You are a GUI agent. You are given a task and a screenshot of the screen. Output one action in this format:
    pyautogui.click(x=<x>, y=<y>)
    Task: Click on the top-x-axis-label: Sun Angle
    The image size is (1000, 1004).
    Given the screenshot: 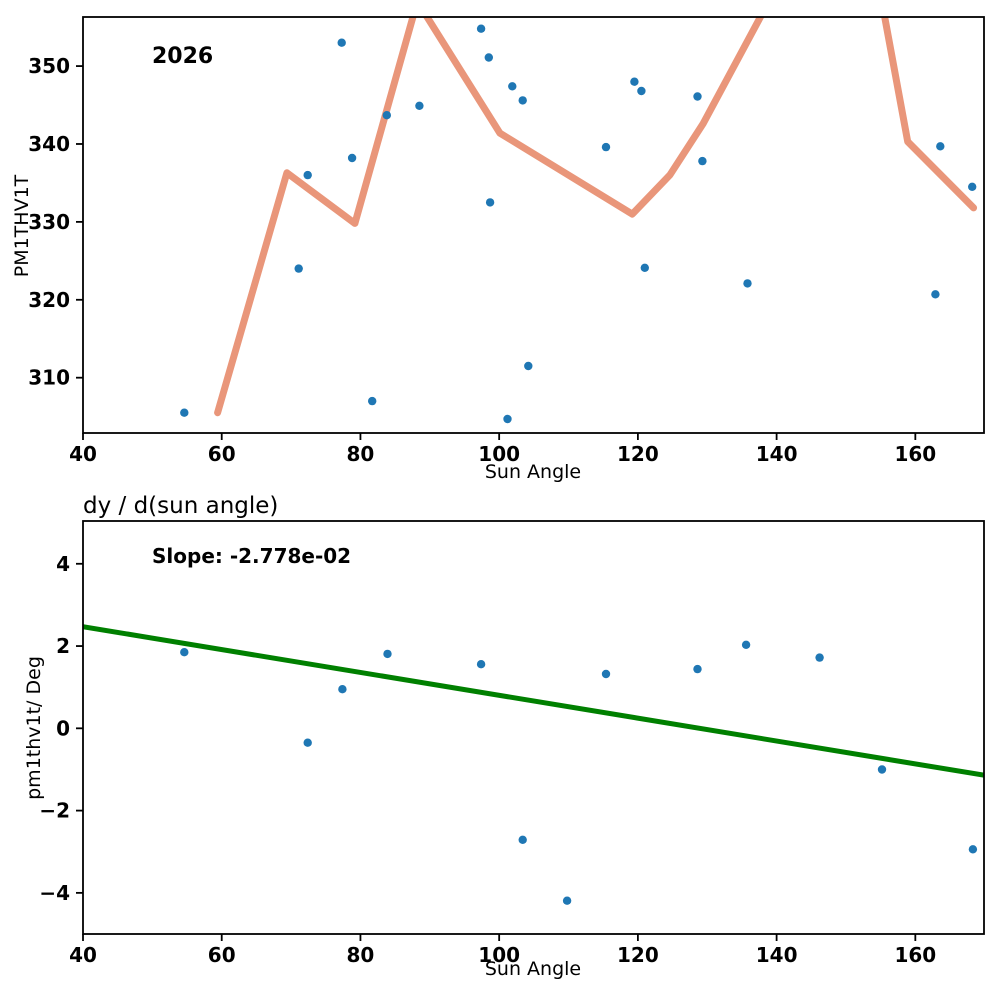 What is the action you would take?
    pyautogui.click(x=533, y=472)
    